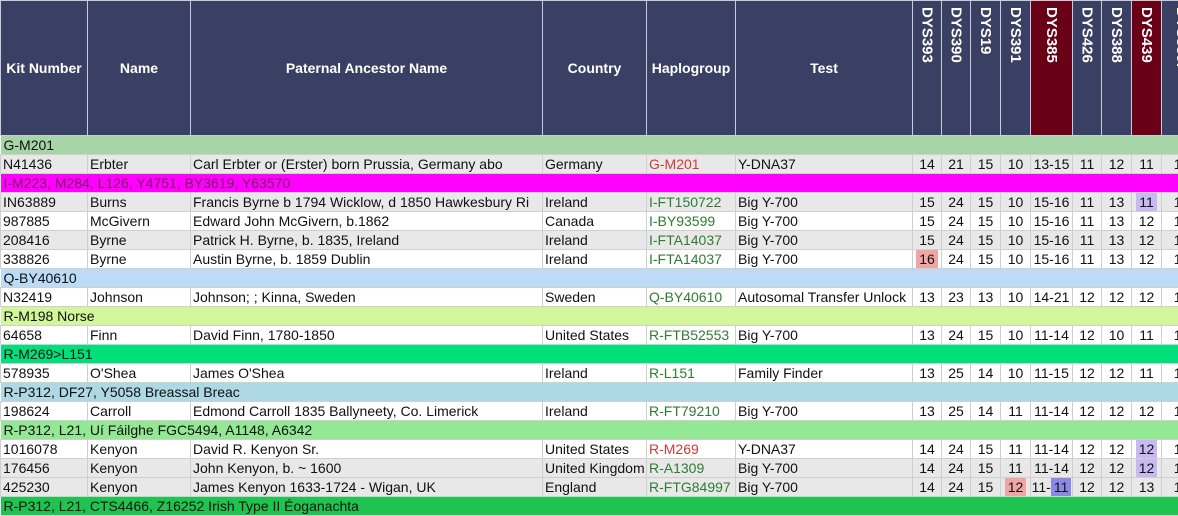  Describe the element at coordinates (1117, 68) in the screenshot. I see `header-dys388: DYS388` at that location.